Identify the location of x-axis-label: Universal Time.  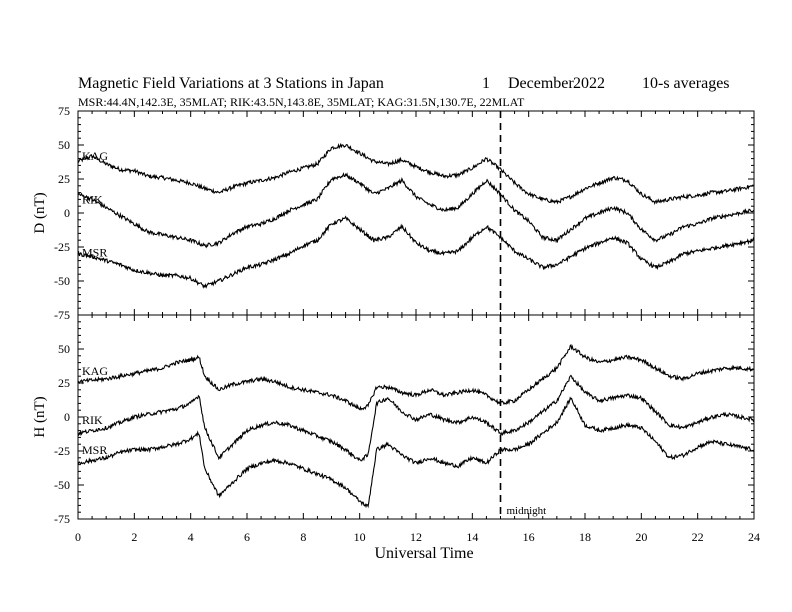
(423, 553).